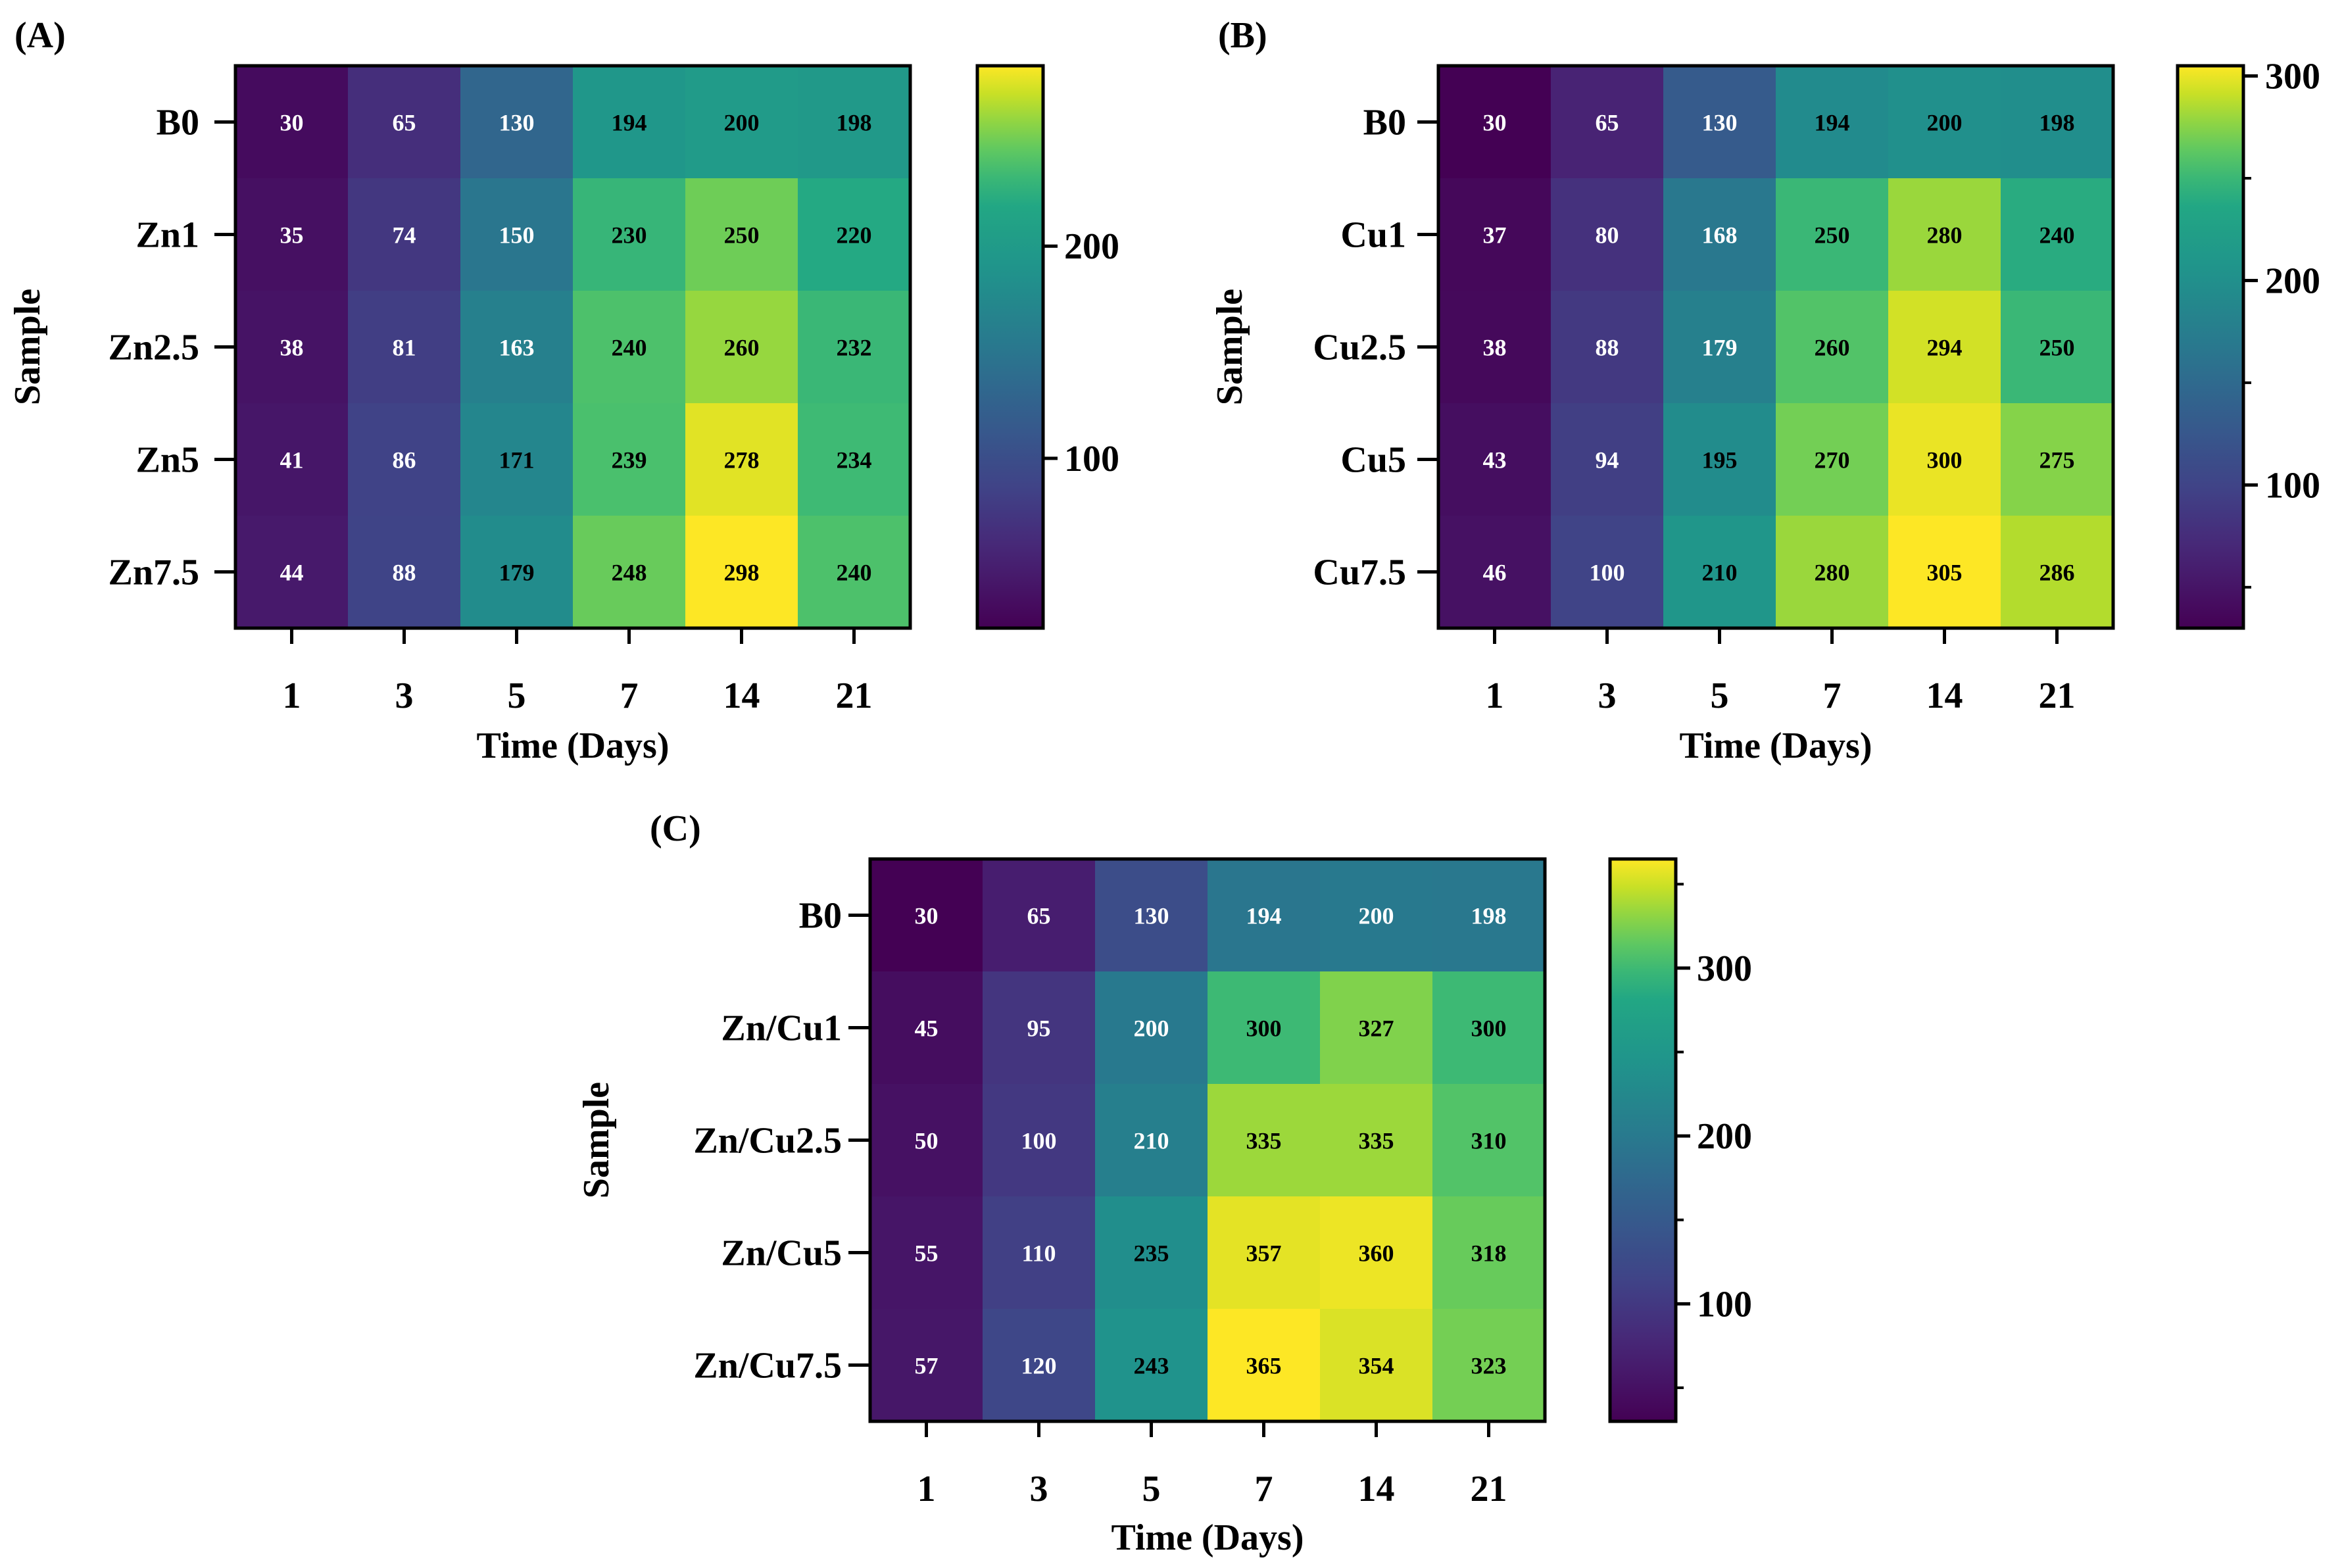 The image size is (2344, 1568). Describe the element at coordinates (1607, 696) in the screenshot. I see `x-tick-label: 3` at that location.